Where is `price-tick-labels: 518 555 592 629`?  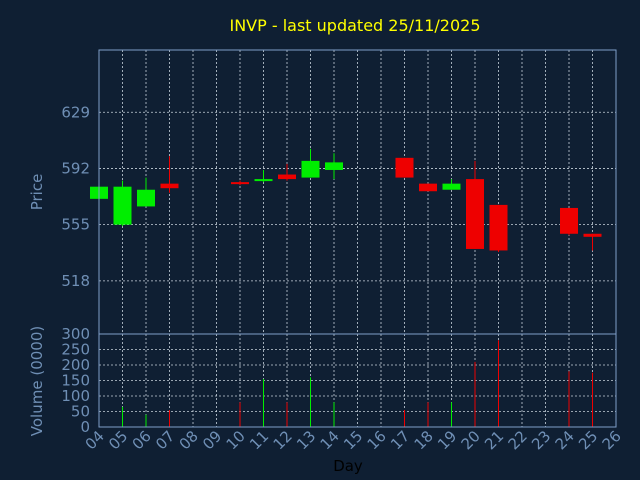
price-tick-labels: 518 555 592 629 is located at coordinates (75, 196).